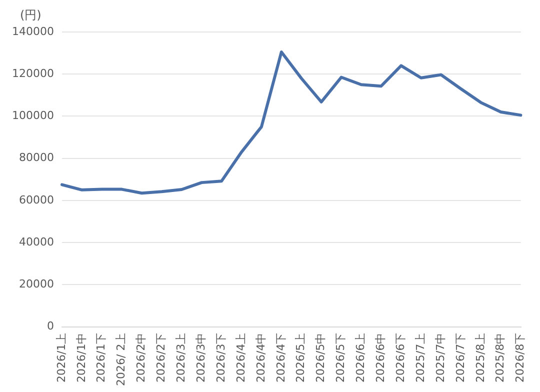 This screenshot has height=392, width=540. Describe the element at coordinates (460, 357) in the screenshot. I see `x-tick-label: 2026/7下` at that location.